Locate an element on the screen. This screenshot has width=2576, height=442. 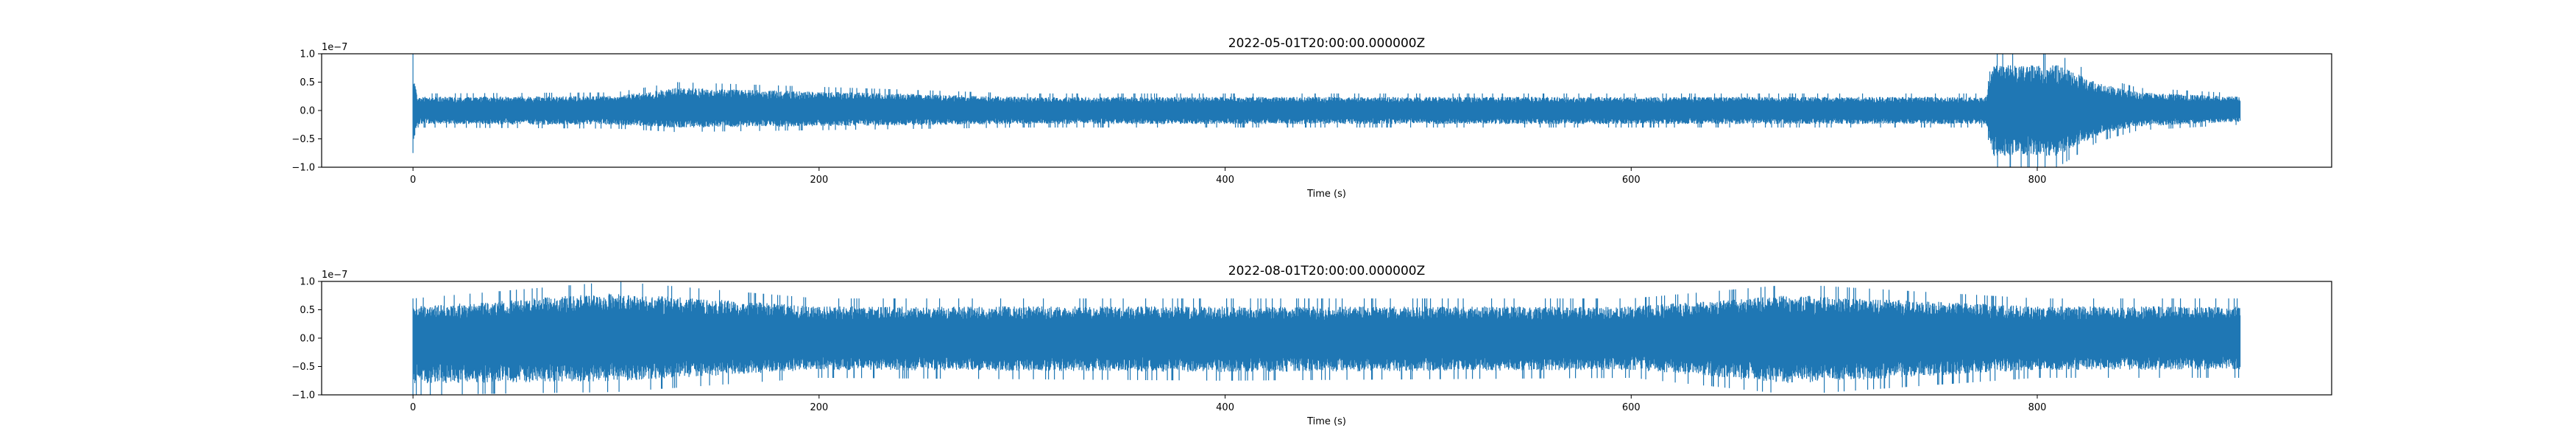
panel-1-x-axis-label: Time (s) is located at coordinates (1326, 194).